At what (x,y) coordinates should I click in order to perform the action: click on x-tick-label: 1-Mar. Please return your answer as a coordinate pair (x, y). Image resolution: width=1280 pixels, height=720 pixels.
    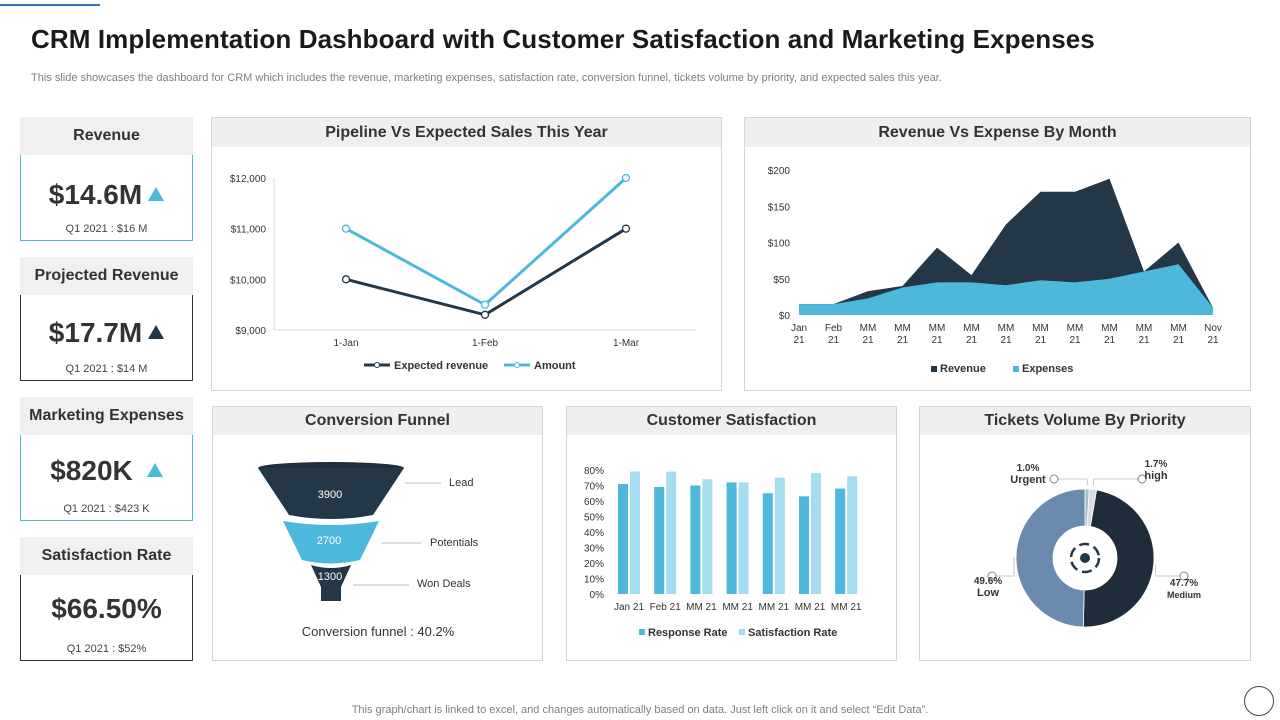
    Looking at the image, I should click on (626, 343).